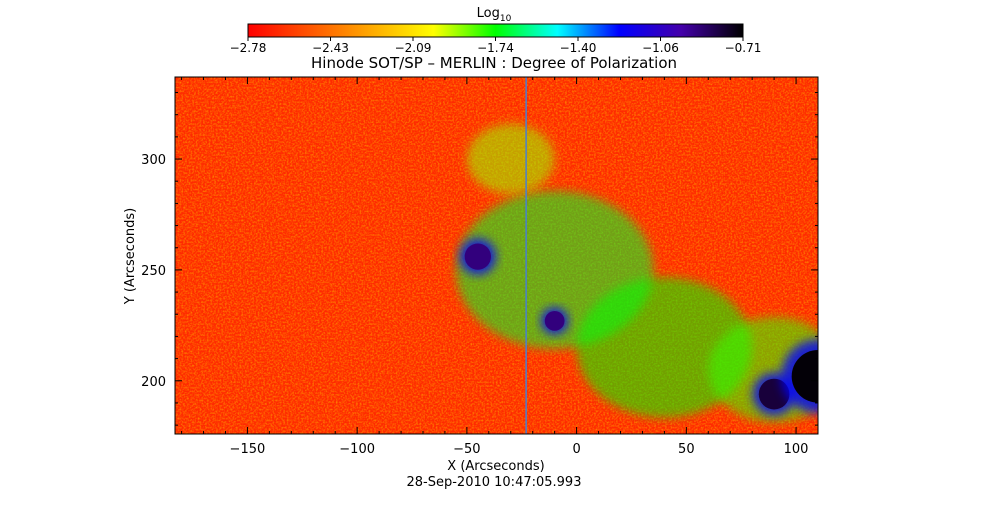 This screenshot has width=990, height=512. Describe the element at coordinates (506, 19) in the screenshot. I see `colorbar-label-subscript: 10` at that location.